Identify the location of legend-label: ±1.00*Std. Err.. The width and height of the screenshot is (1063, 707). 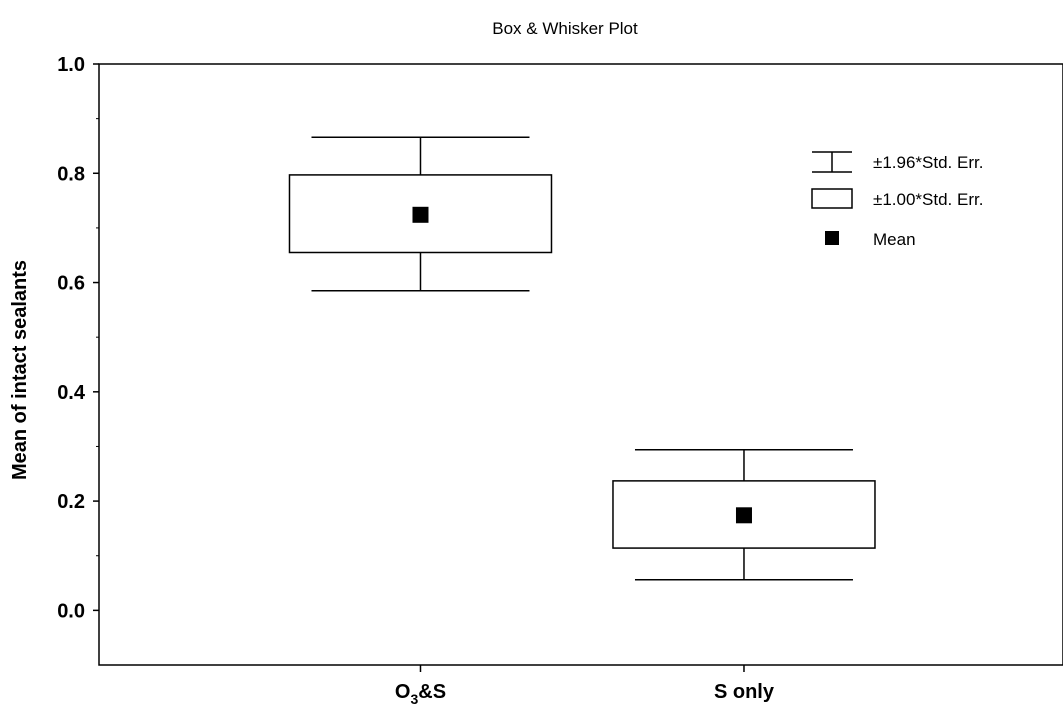
(928, 199).